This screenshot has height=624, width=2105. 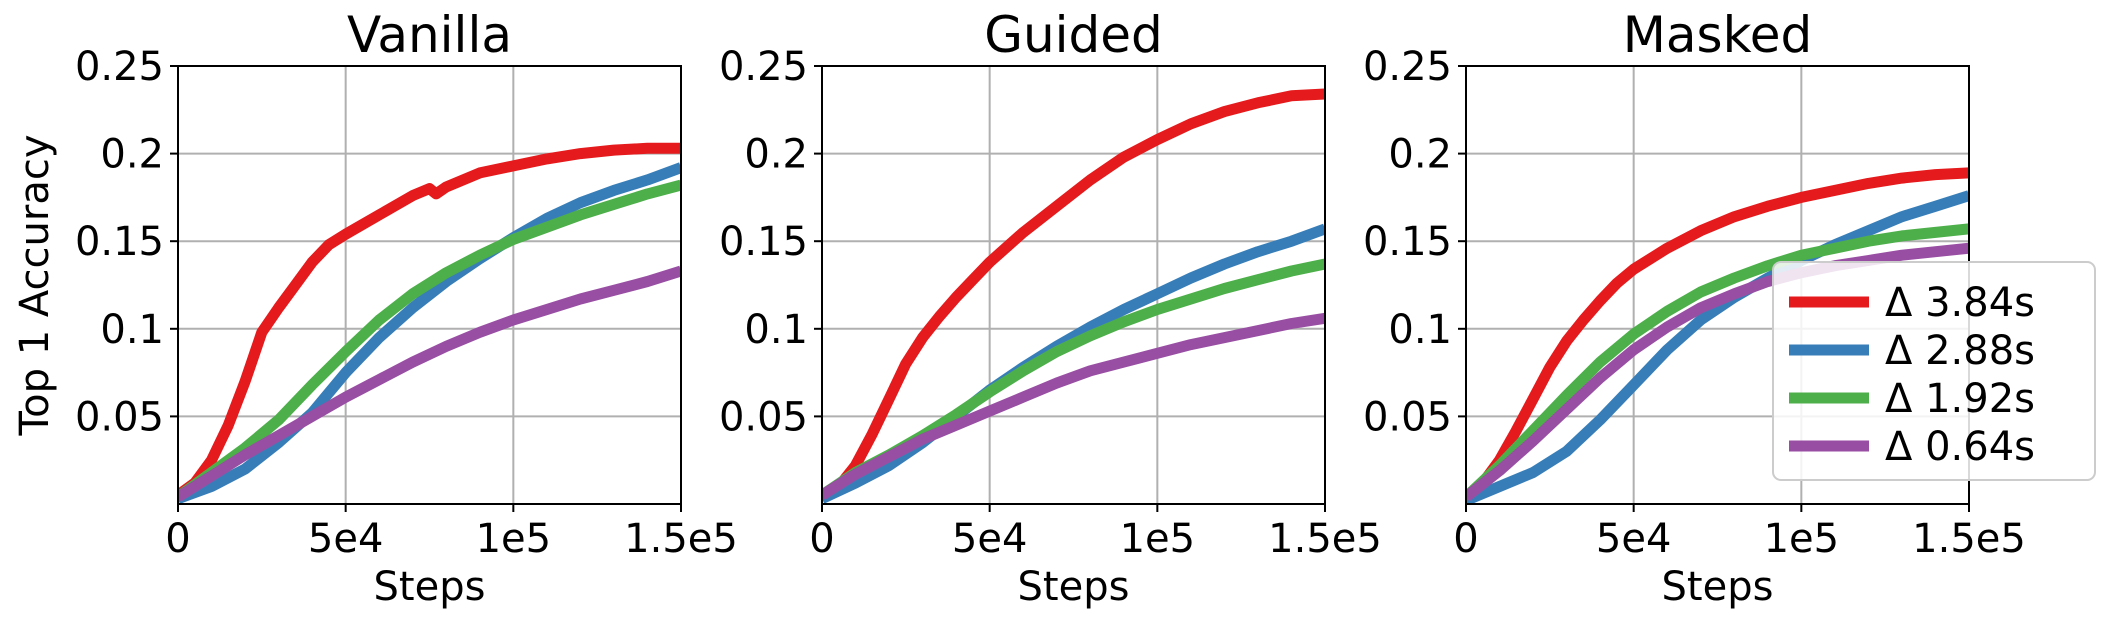 I want to click on chart-title: Vanilla, so click(x=429, y=35).